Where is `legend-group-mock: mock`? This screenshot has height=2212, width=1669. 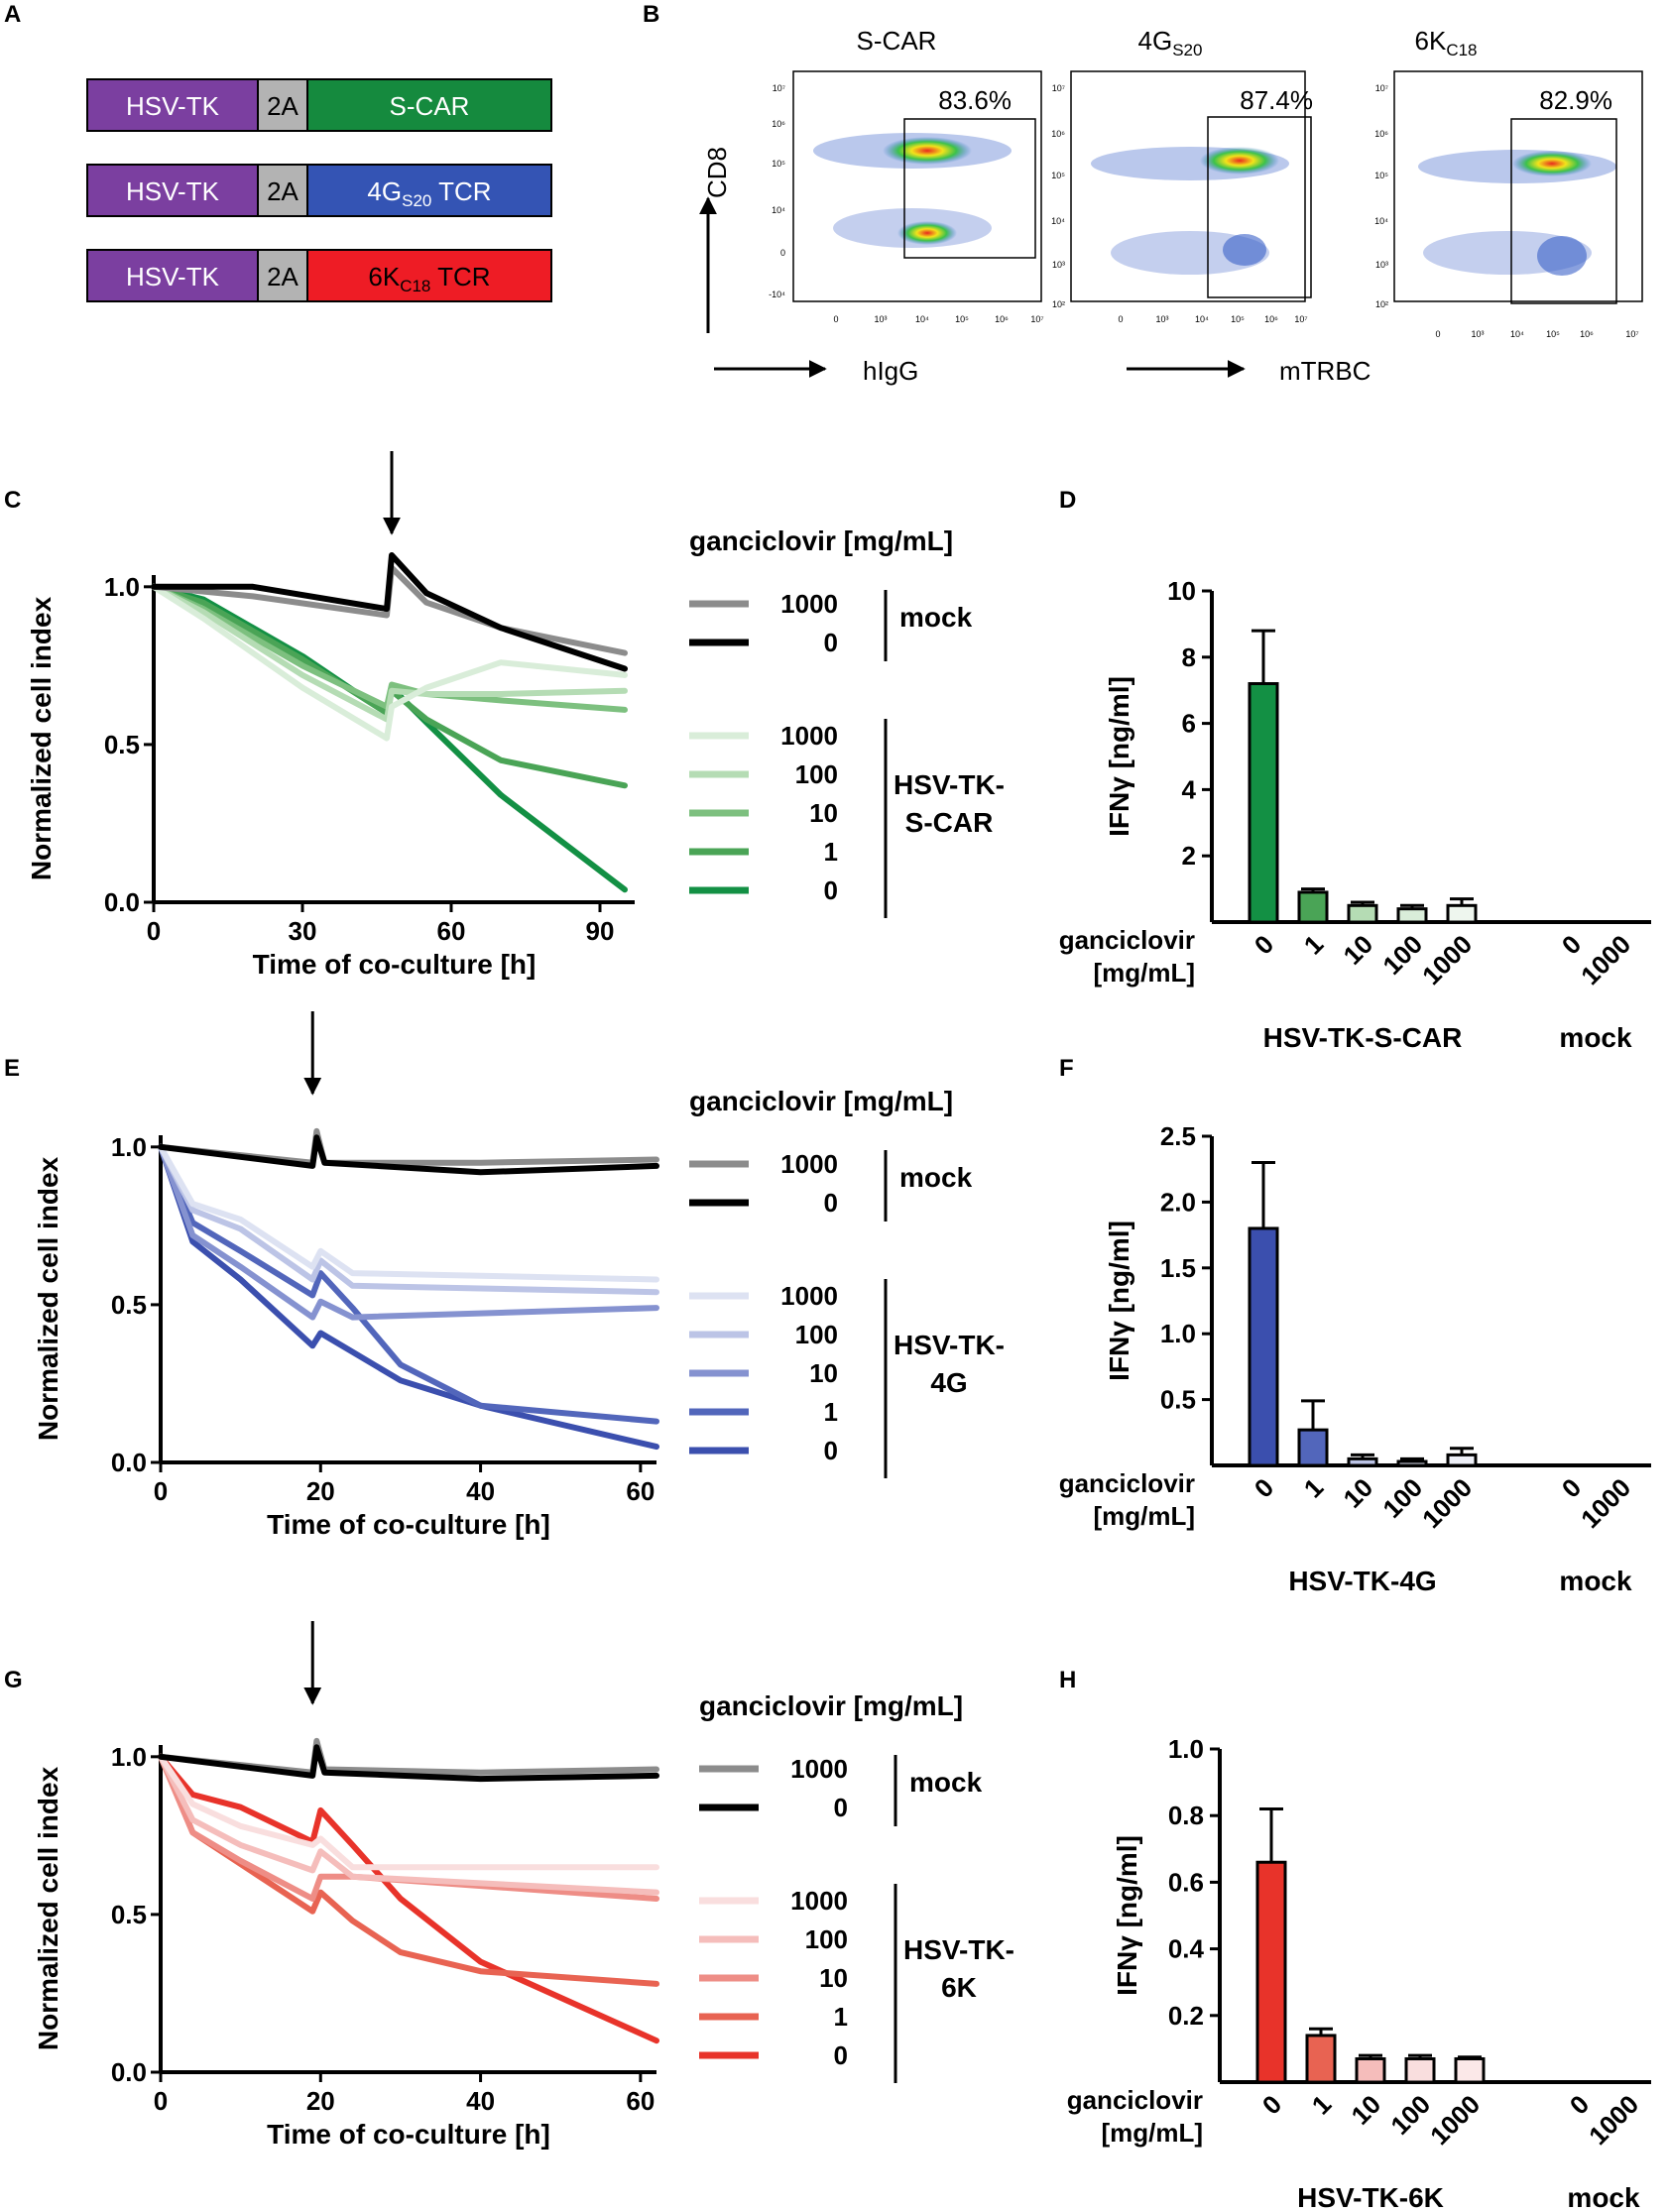
legend-group-mock: mock is located at coordinates (946, 1782).